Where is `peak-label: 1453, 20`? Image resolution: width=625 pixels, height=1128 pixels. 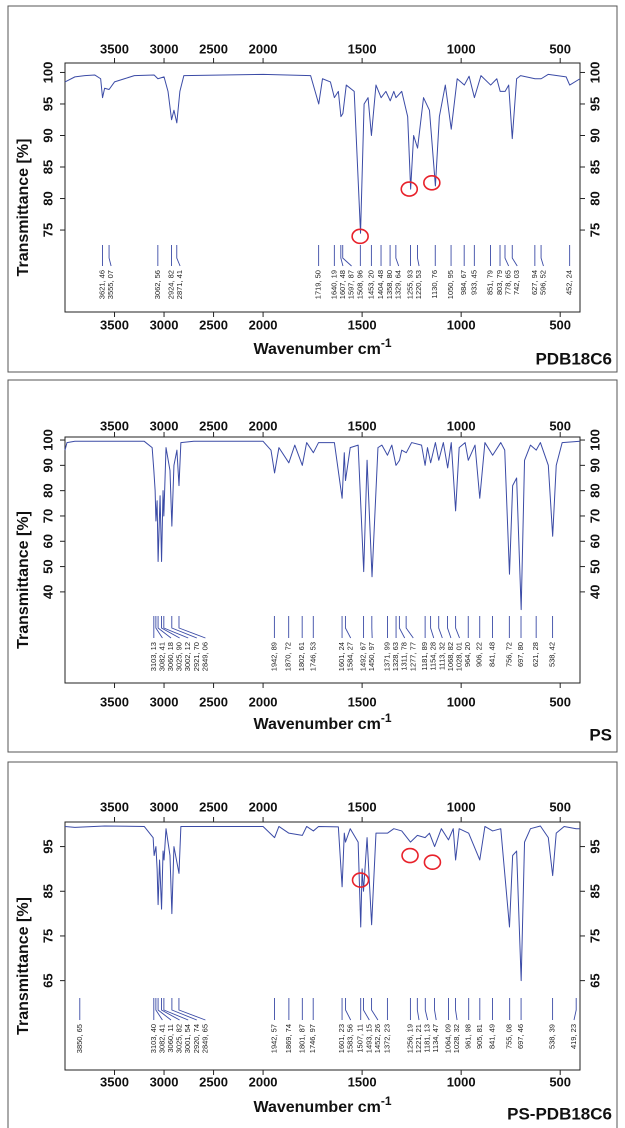
peak-label: 1453, 20 is located at coordinates (370, 284).